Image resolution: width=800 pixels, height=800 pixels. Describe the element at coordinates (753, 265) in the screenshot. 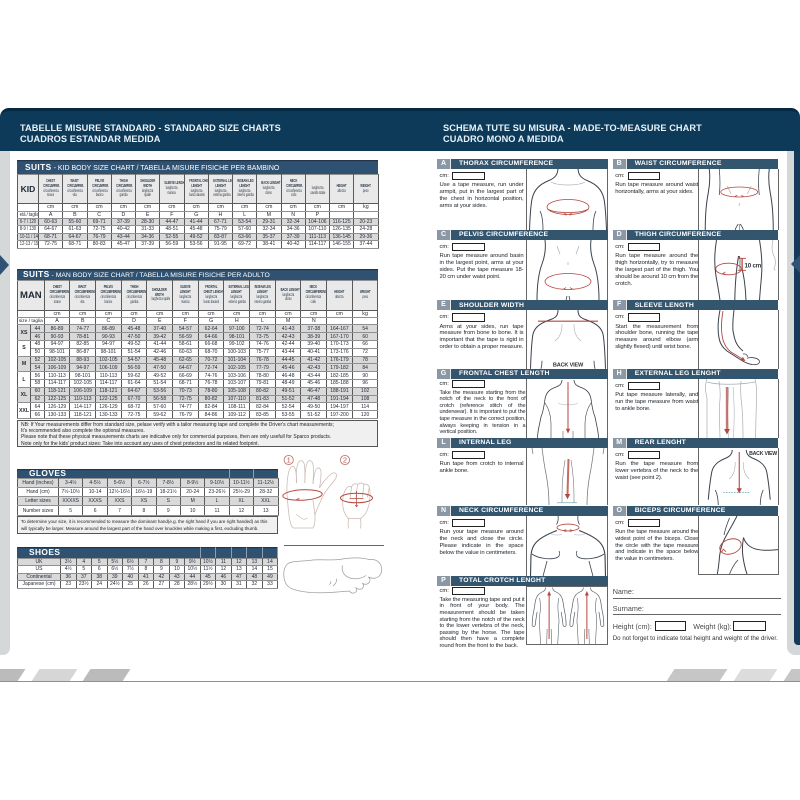

I see `svg-text: 10 cm` at that location.